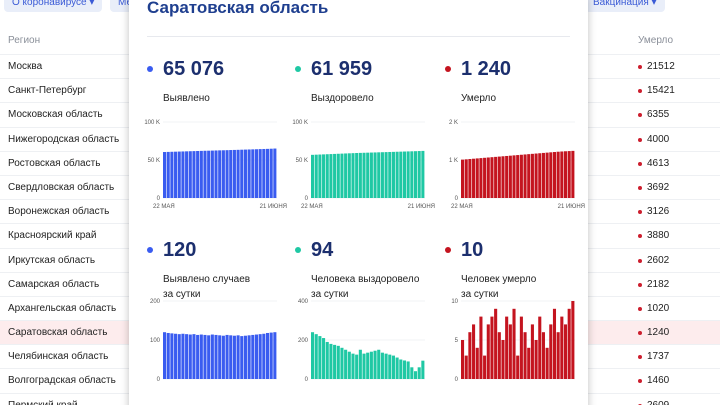  What do you see at coordinates (656, 40) in the screenshot?
I see `header-died: Умерло` at bounding box center [656, 40].